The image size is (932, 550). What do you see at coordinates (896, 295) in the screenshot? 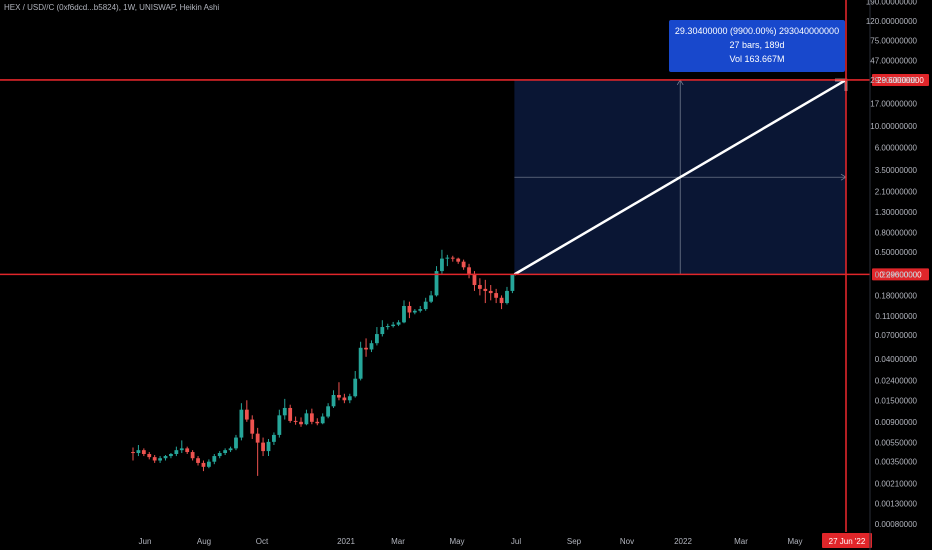
I see `price-tick-label: 0.18000000` at bounding box center [896, 295].